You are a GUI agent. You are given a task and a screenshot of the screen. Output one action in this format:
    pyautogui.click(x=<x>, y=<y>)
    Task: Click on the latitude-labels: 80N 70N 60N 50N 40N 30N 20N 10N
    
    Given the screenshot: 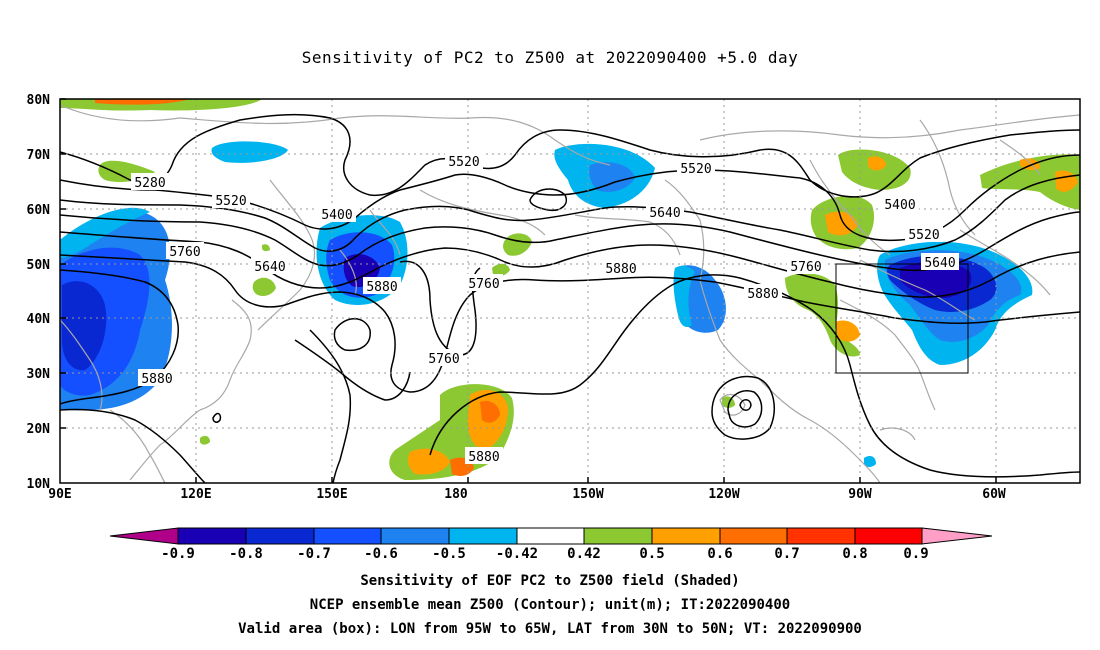 What is the action you would take?
    pyautogui.click(x=39, y=292)
    